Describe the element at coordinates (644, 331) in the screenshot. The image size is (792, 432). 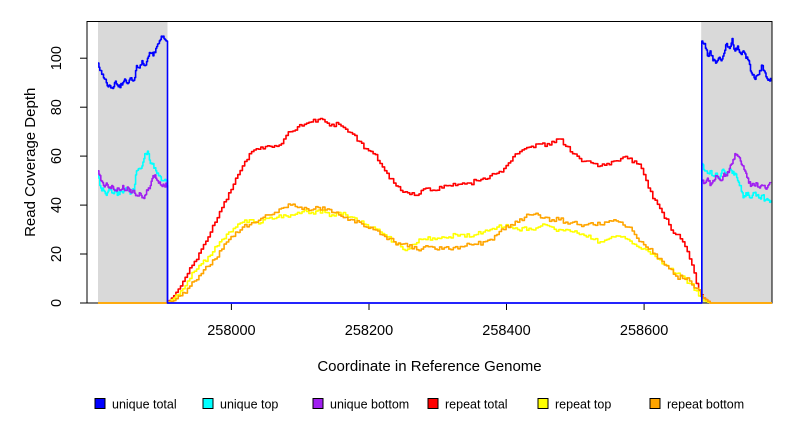
I see `x-tick-label: 258600` at that location.